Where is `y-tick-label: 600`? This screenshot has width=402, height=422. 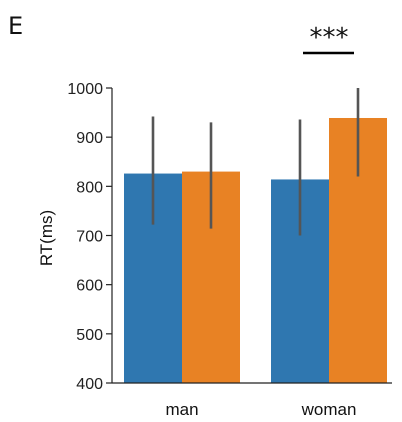
y-tick-label: 600 is located at coordinates (89, 286).